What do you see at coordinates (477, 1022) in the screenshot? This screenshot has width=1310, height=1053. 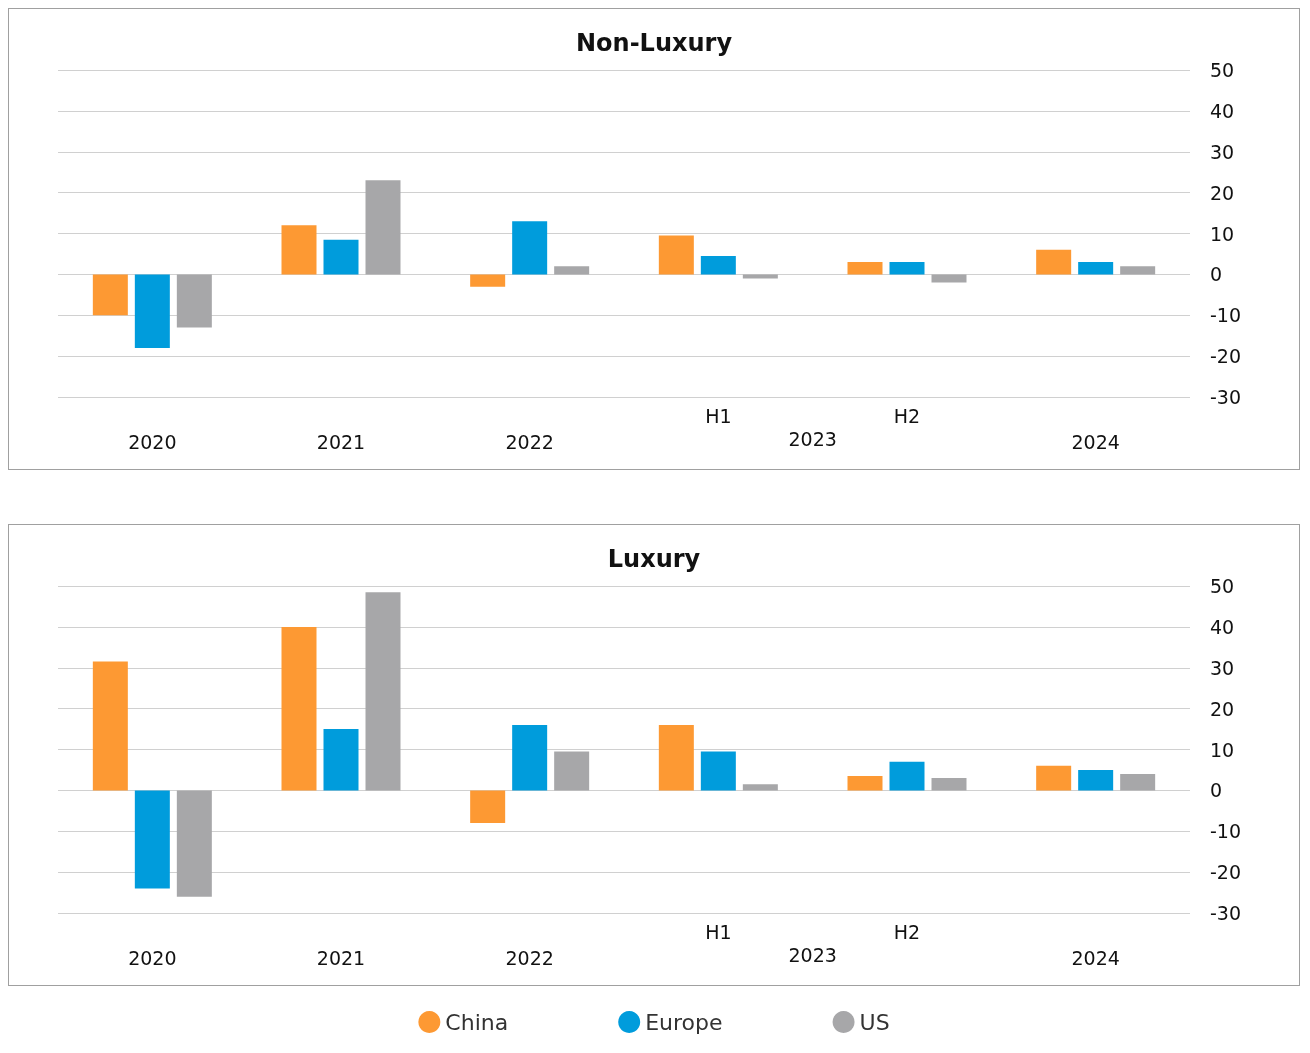 I see `legend-label: China` at bounding box center [477, 1022].